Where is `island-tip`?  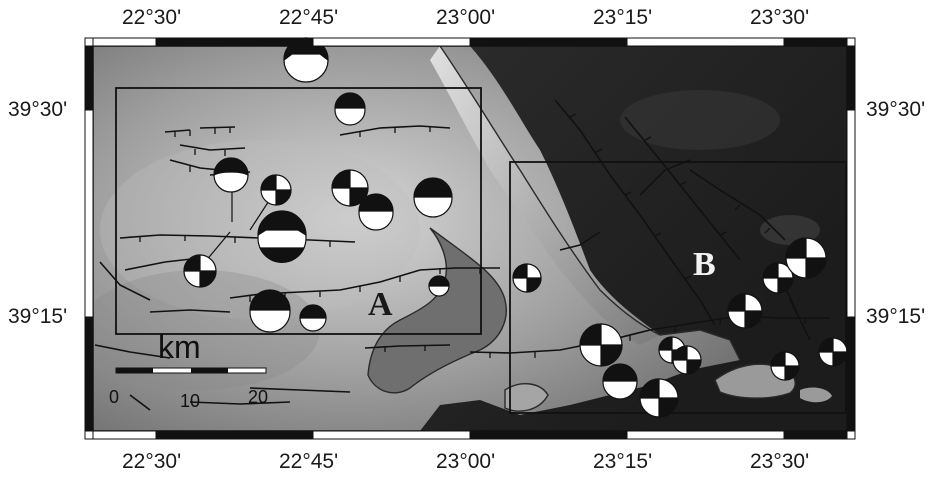
island-tip is located at coordinates (526, 397).